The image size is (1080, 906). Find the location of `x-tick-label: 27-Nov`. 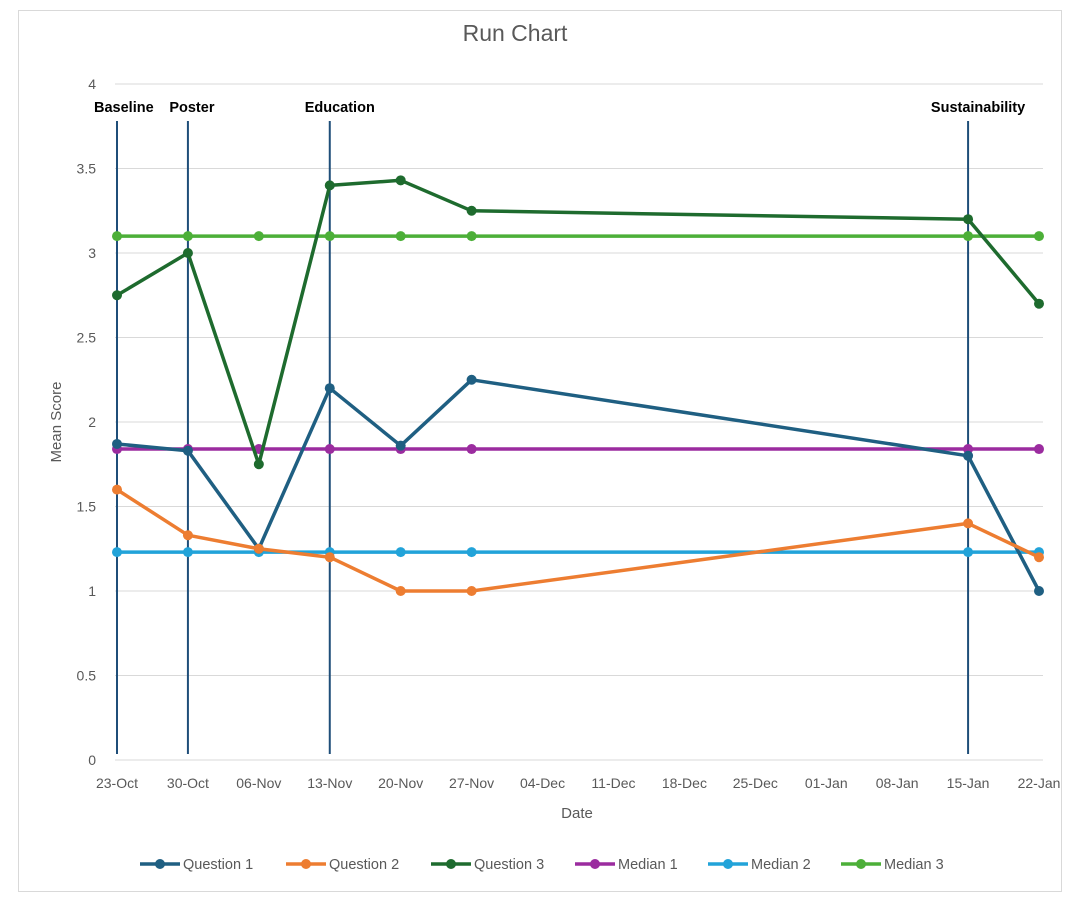

x-tick-label: 27-Nov is located at coordinates (471, 783).